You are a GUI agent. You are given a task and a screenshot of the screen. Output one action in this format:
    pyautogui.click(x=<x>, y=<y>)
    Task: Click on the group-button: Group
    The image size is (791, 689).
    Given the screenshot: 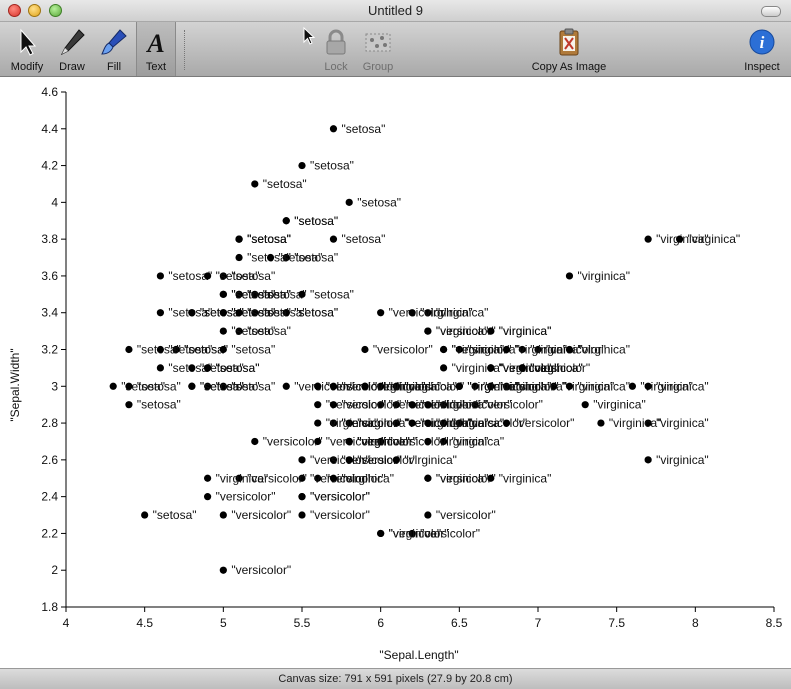 What is the action you would take?
    pyautogui.click(x=378, y=49)
    